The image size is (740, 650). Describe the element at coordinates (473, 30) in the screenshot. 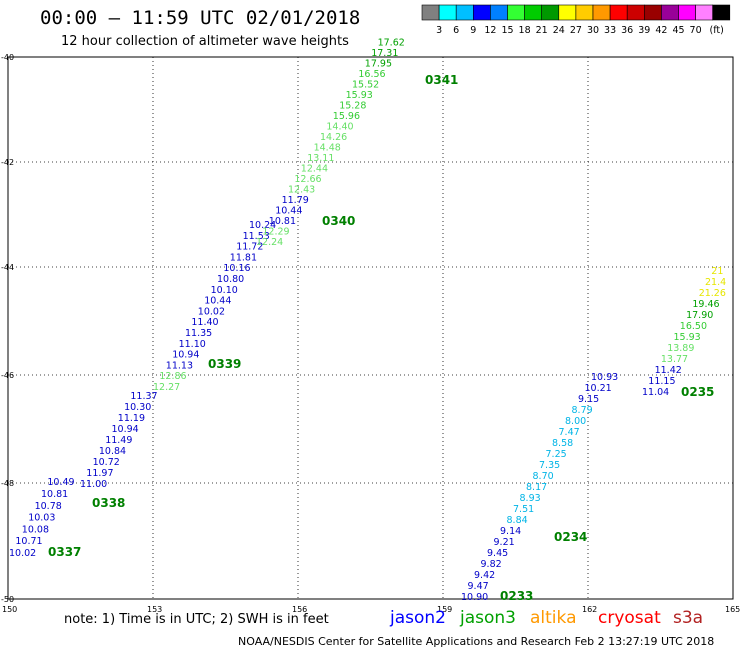

I see `color-scale-label: 9` at that location.